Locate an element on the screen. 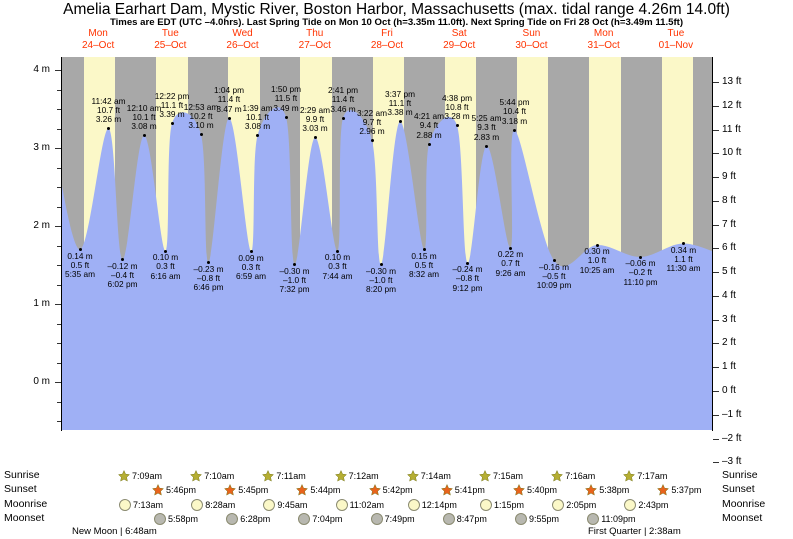 The width and height of the screenshot is (793, 539). row-label-sunset-right: Sunset is located at coordinates (738, 489).